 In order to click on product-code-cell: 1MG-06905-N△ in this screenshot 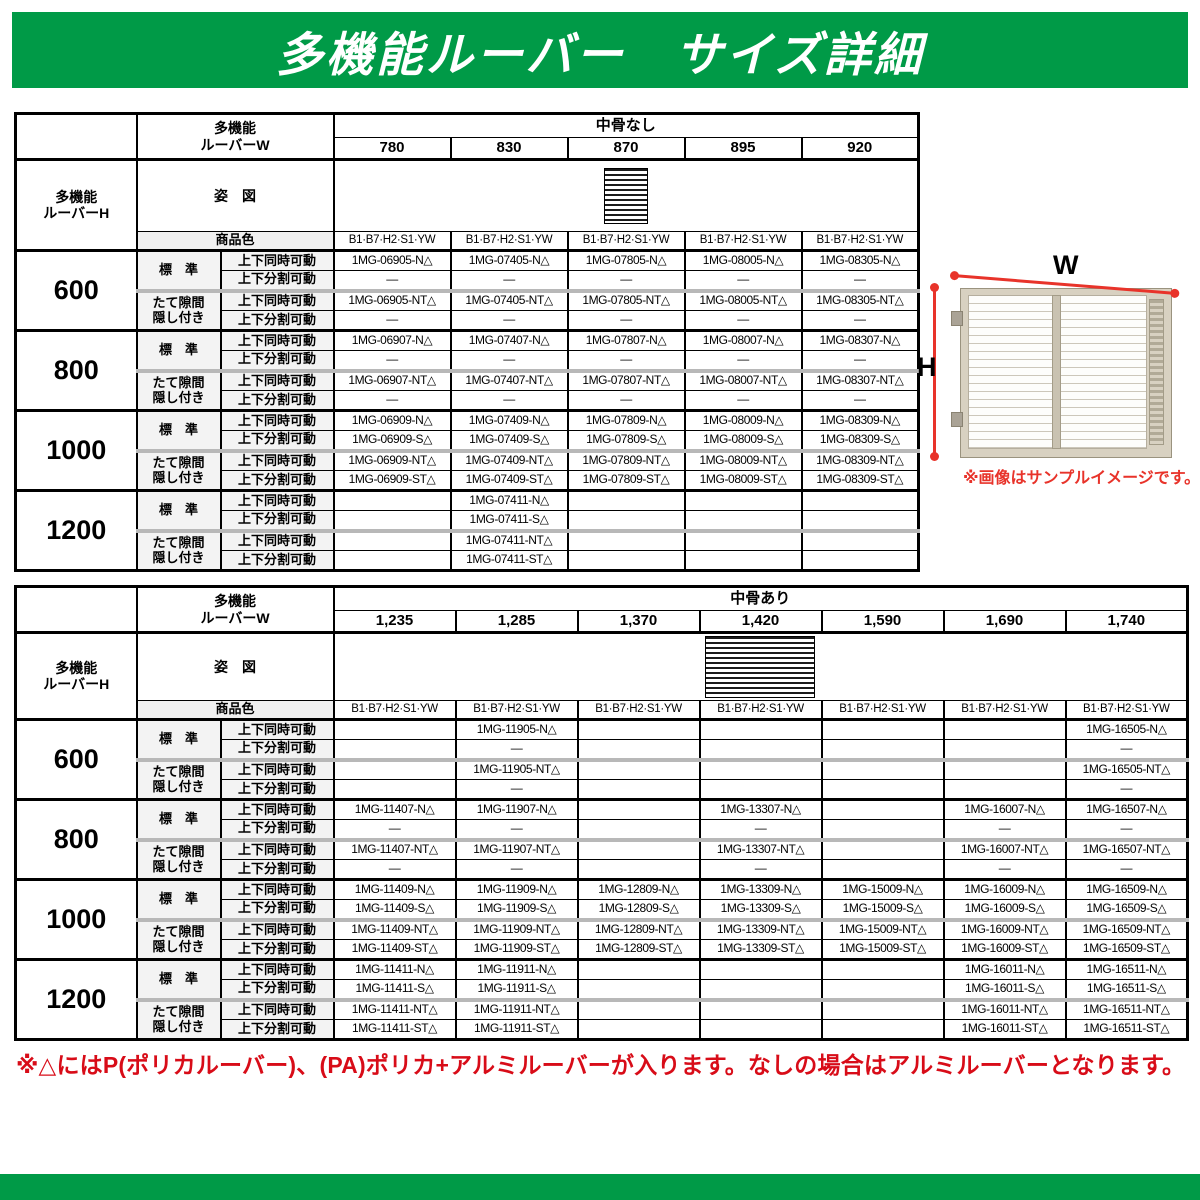, I will do `click(392, 260)`.